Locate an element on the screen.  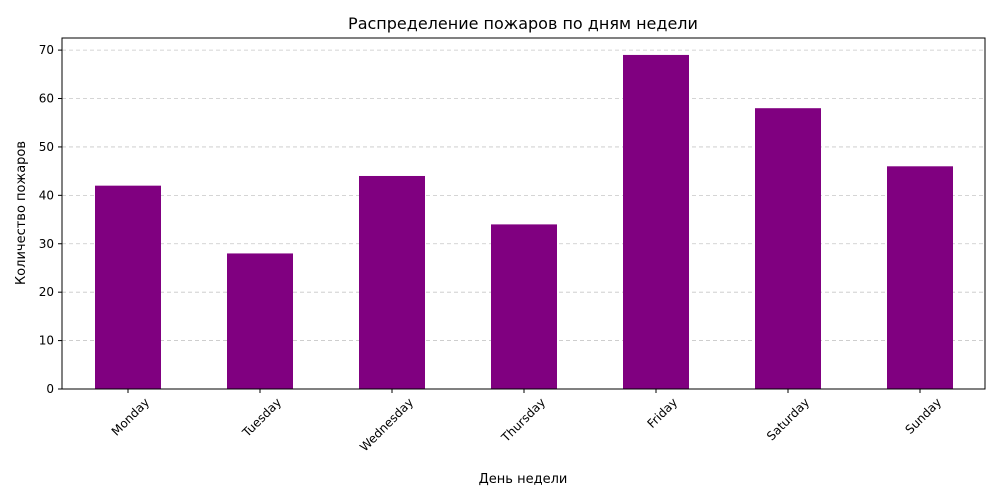
bar-friday is located at coordinates (656, 222).